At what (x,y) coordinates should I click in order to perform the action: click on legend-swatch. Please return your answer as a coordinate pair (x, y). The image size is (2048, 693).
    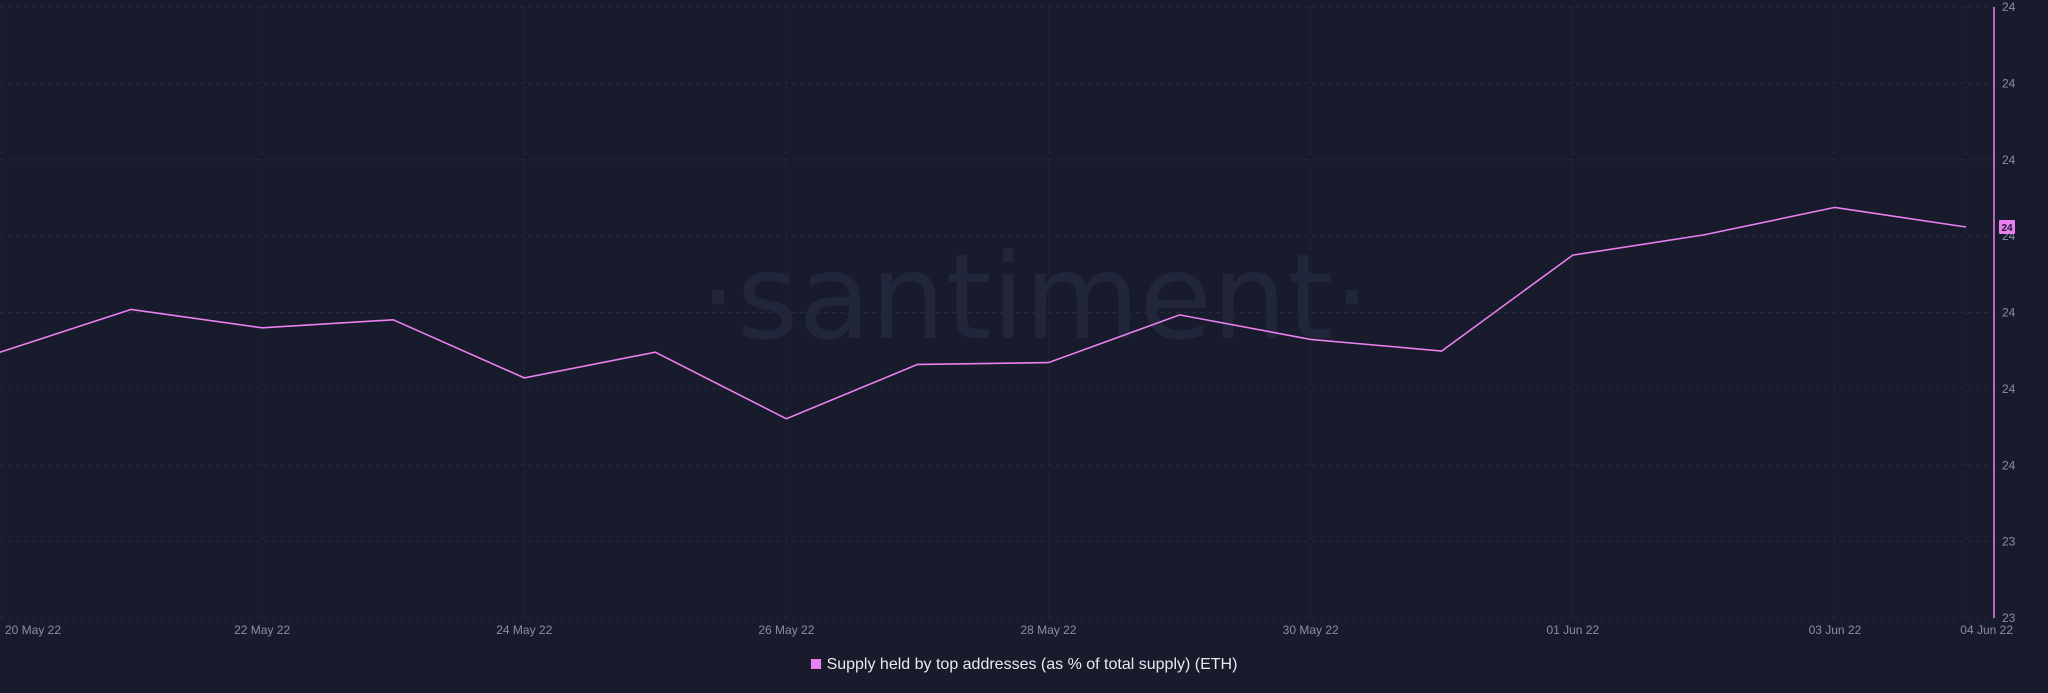
    Looking at the image, I should click on (815, 664).